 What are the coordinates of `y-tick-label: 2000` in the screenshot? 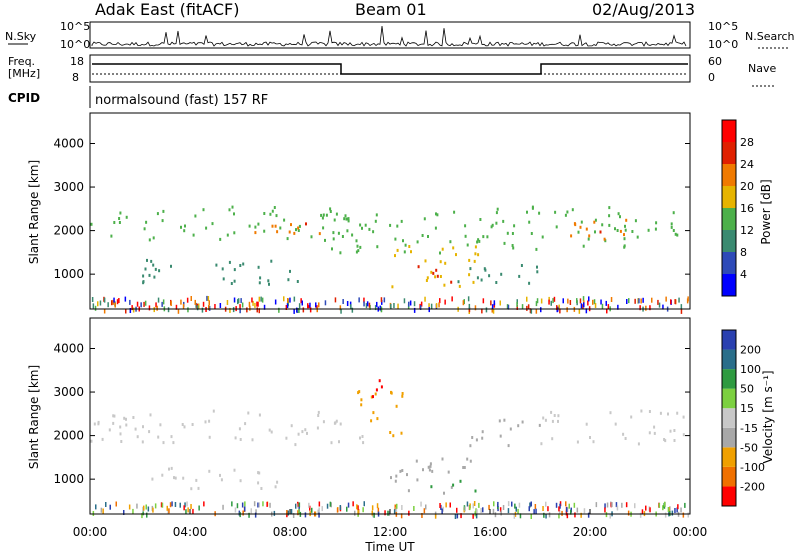 It's located at (68, 231).